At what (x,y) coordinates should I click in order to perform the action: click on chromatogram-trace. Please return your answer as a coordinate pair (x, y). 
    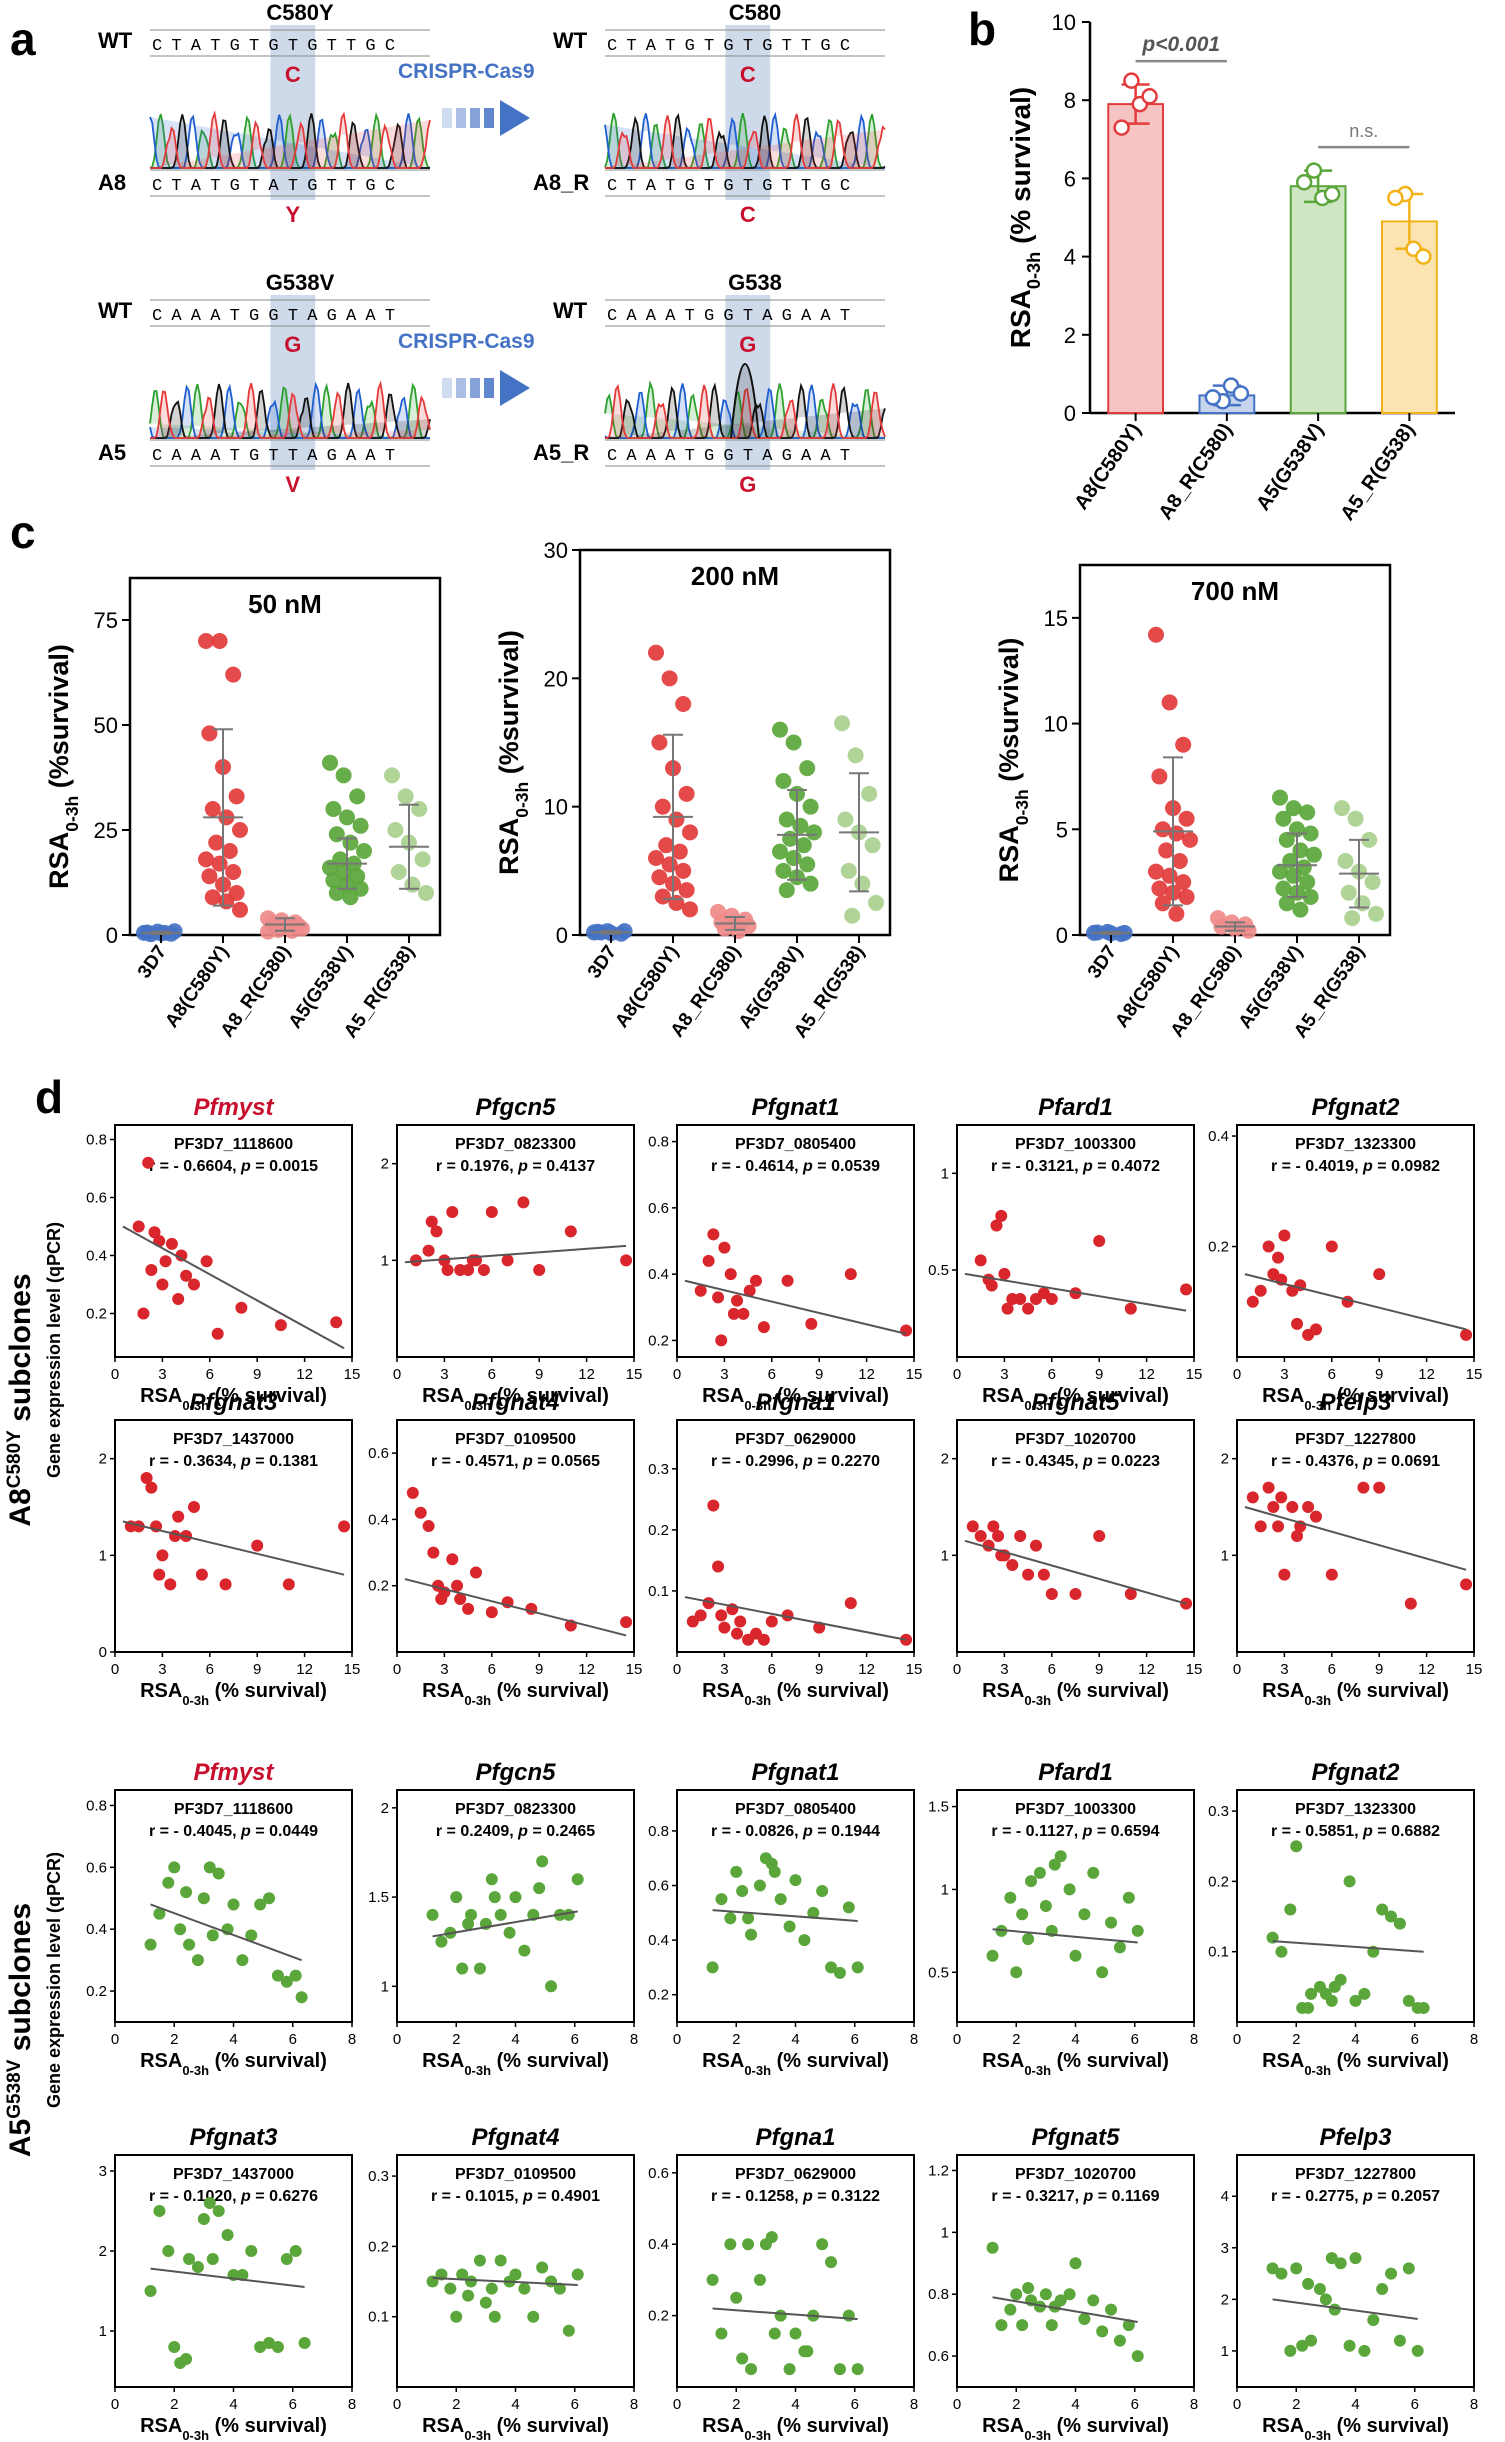
    Looking at the image, I should click on (290, 140).